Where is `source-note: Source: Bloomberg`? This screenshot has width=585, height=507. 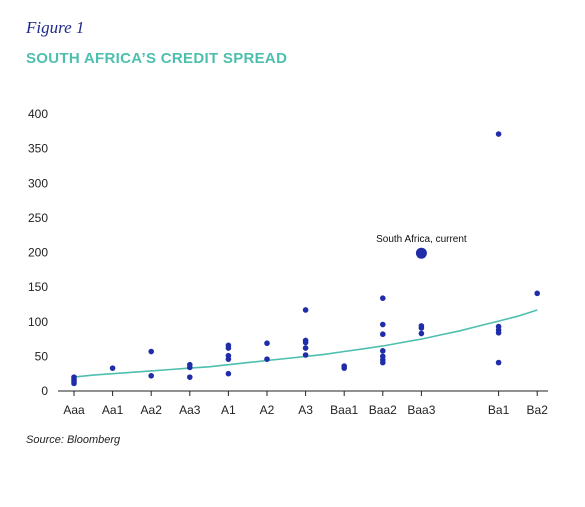
source-note: Source: Bloomberg is located at coordinates (73, 440).